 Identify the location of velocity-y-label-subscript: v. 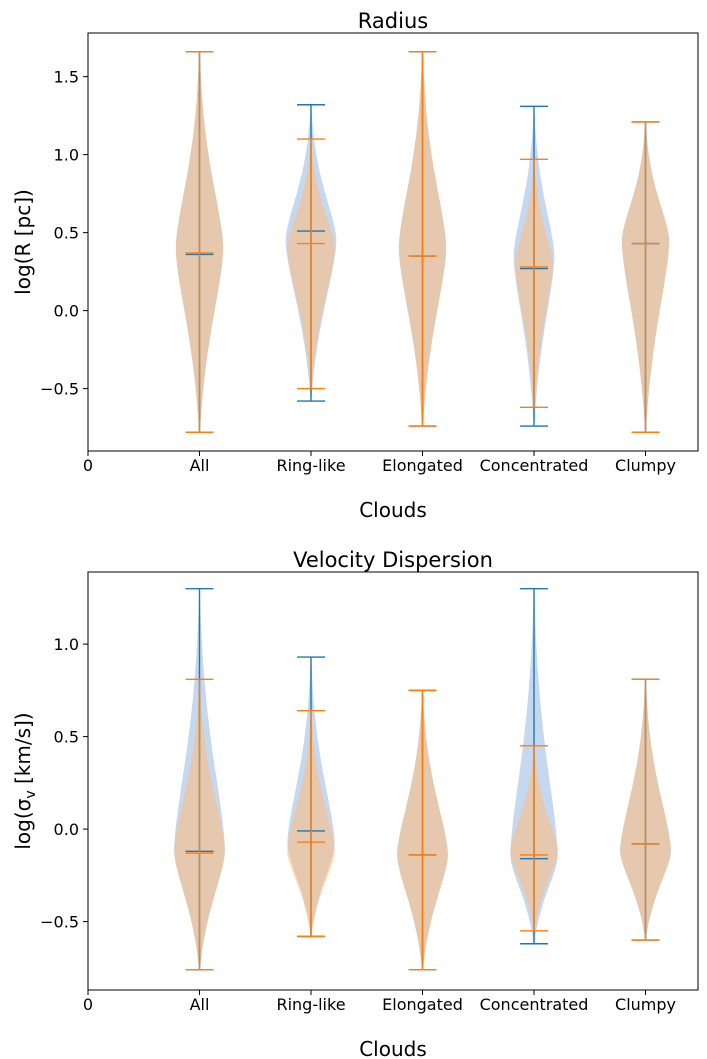
(31, 794).